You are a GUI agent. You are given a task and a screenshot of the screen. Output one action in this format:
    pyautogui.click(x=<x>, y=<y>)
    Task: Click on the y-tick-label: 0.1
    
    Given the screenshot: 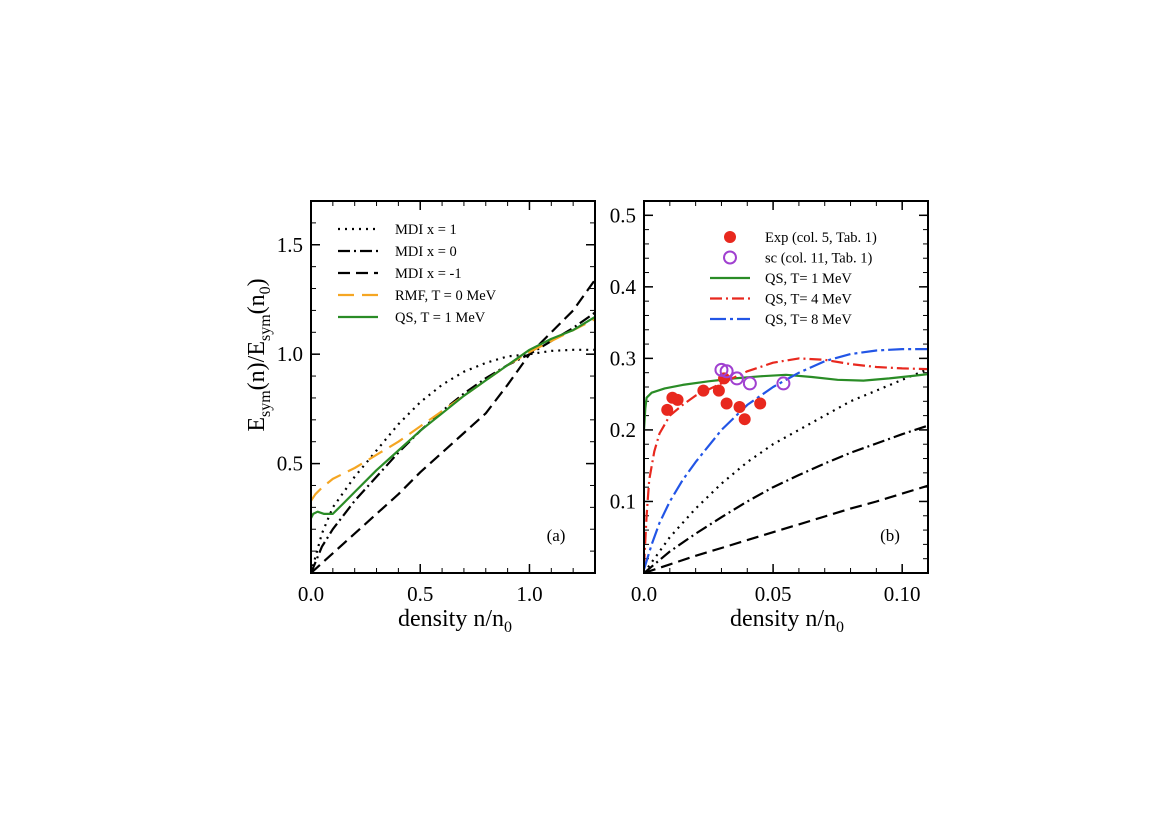 What is the action you would take?
    pyautogui.click(x=623, y=501)
    